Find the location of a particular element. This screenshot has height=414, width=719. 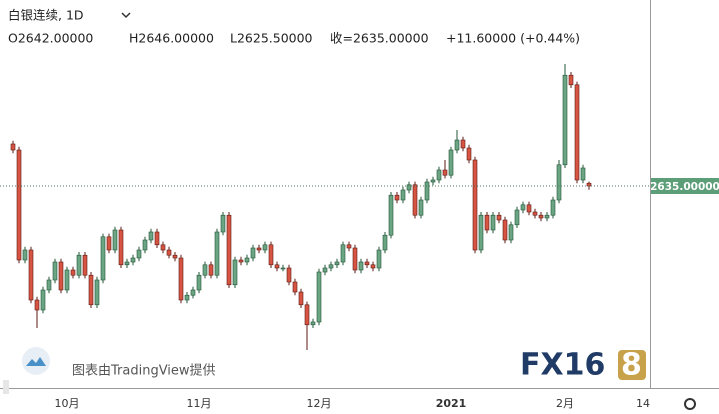

logo-text: FX16 is located at coordinates (562, 365).